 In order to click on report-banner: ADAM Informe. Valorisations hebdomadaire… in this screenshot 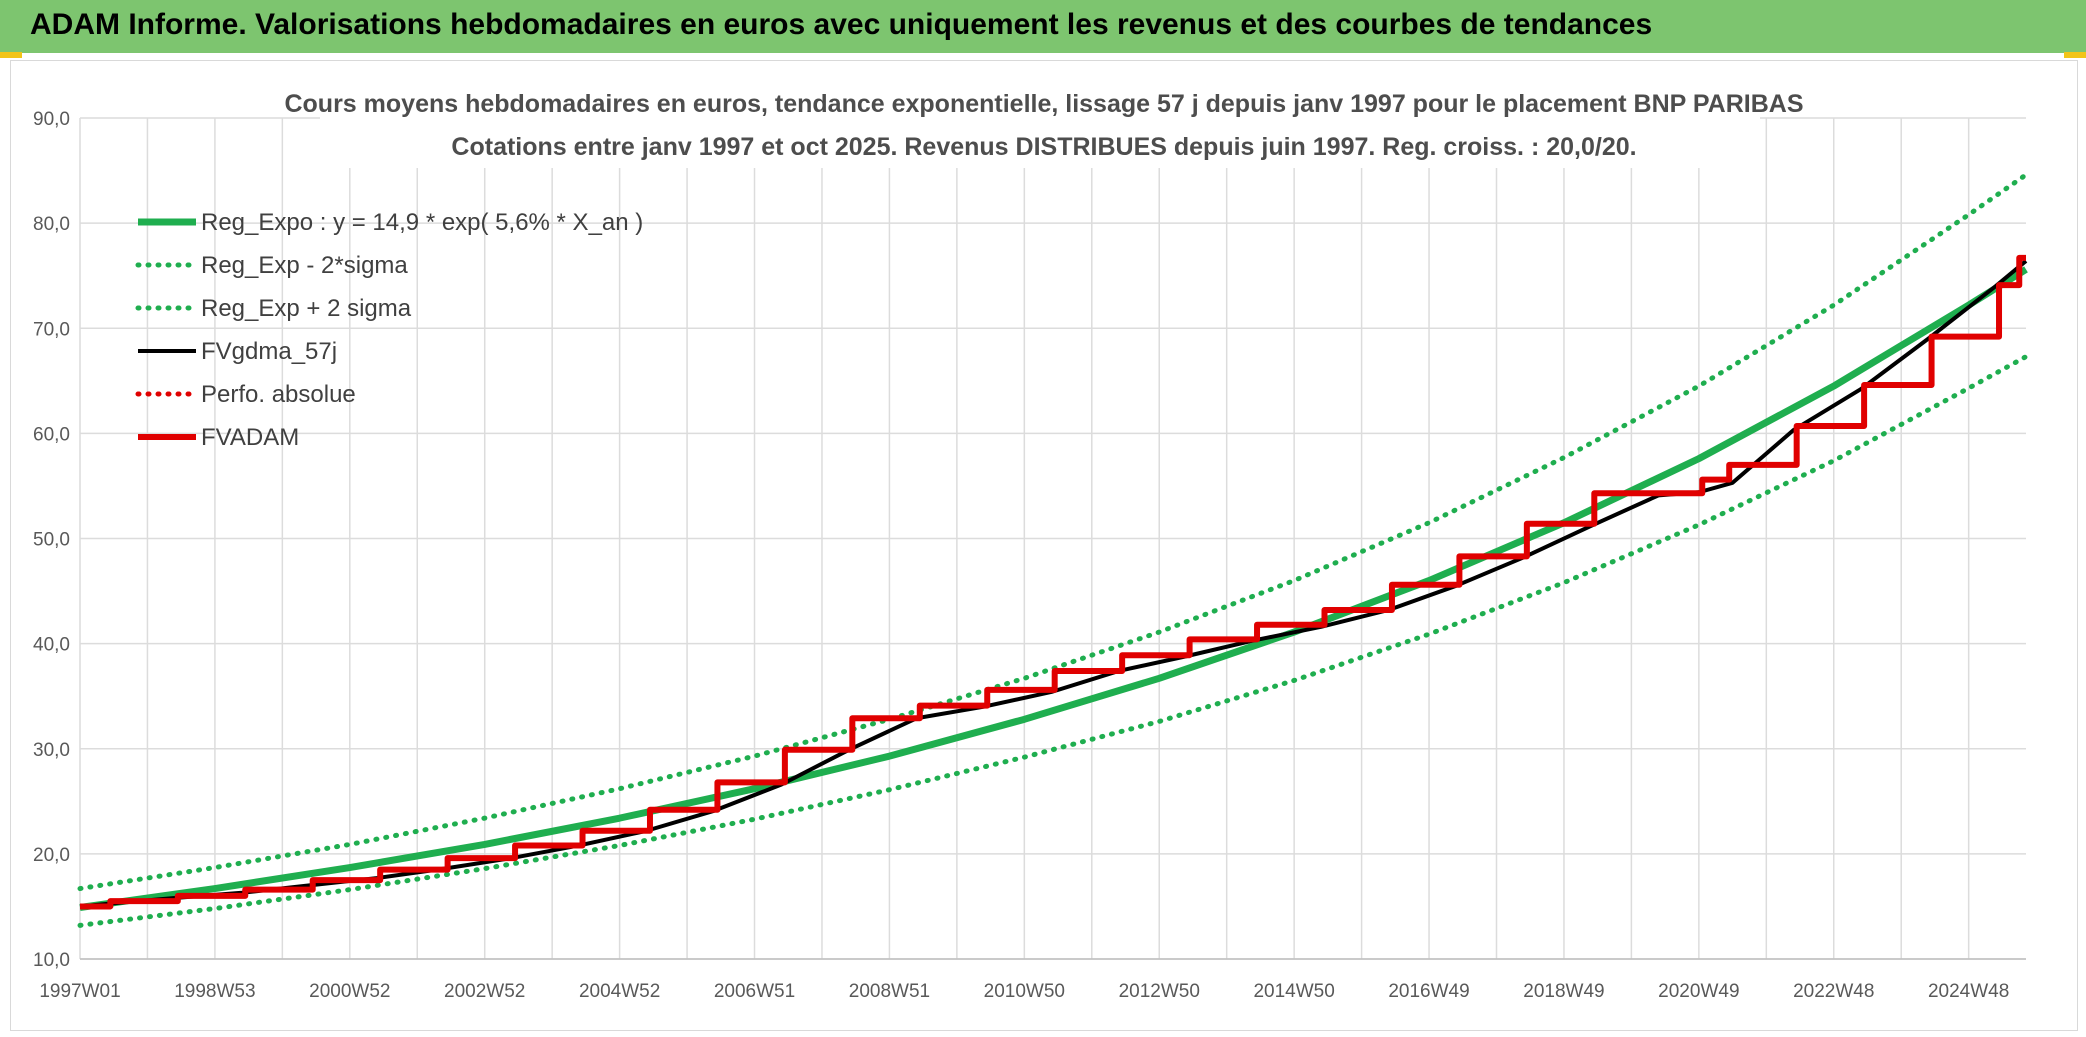, I will do `click(1043, 26)`.